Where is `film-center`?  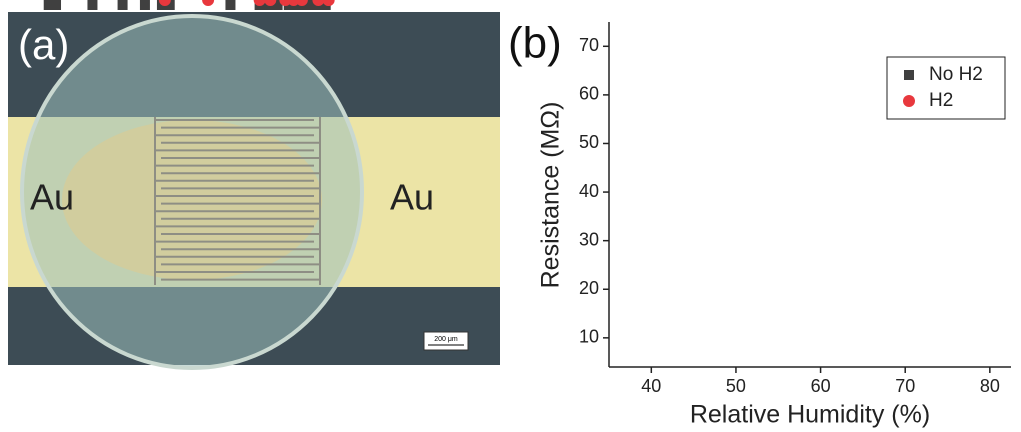 film-center is located at coordinates (192, 200).